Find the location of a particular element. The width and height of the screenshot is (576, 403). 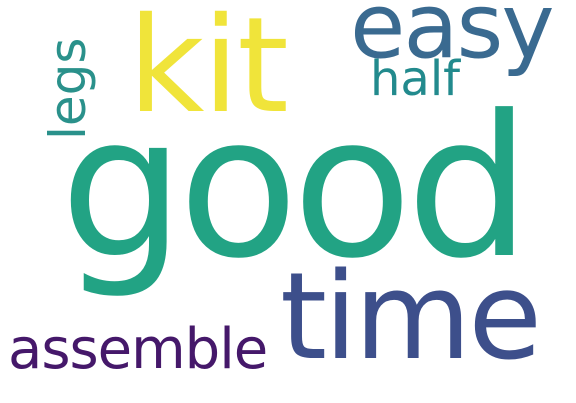

word-kit: kit is located at coordinates (208, 71).